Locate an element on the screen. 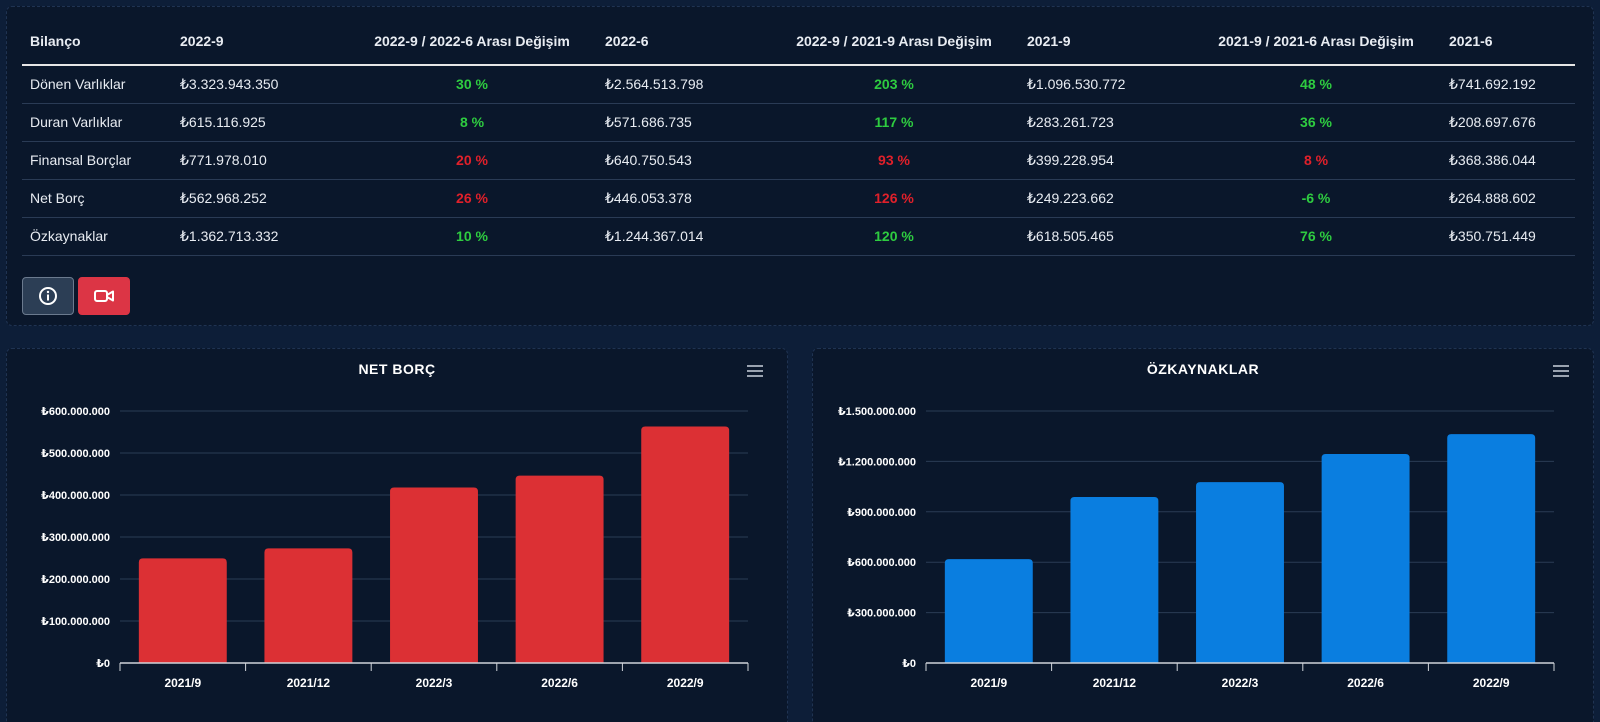 Image resolution: width=1600 pixels, height=722 pixels. row-label: Finansal Borçlar is located at coordinates (97, 160).